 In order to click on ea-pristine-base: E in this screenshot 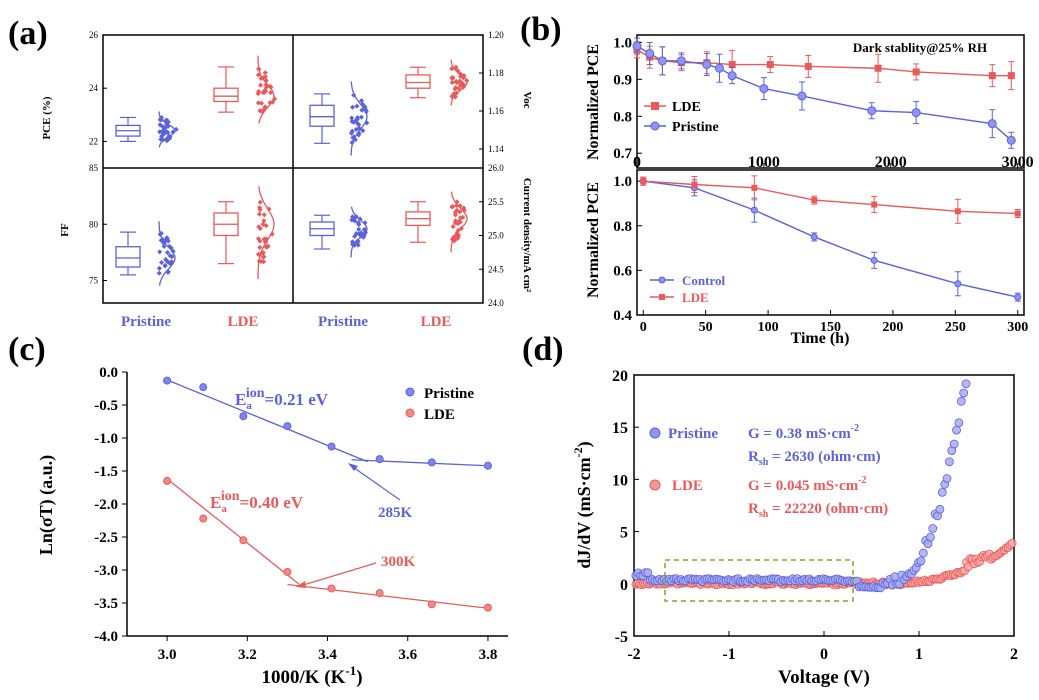, I will do `click(240, 399)`.